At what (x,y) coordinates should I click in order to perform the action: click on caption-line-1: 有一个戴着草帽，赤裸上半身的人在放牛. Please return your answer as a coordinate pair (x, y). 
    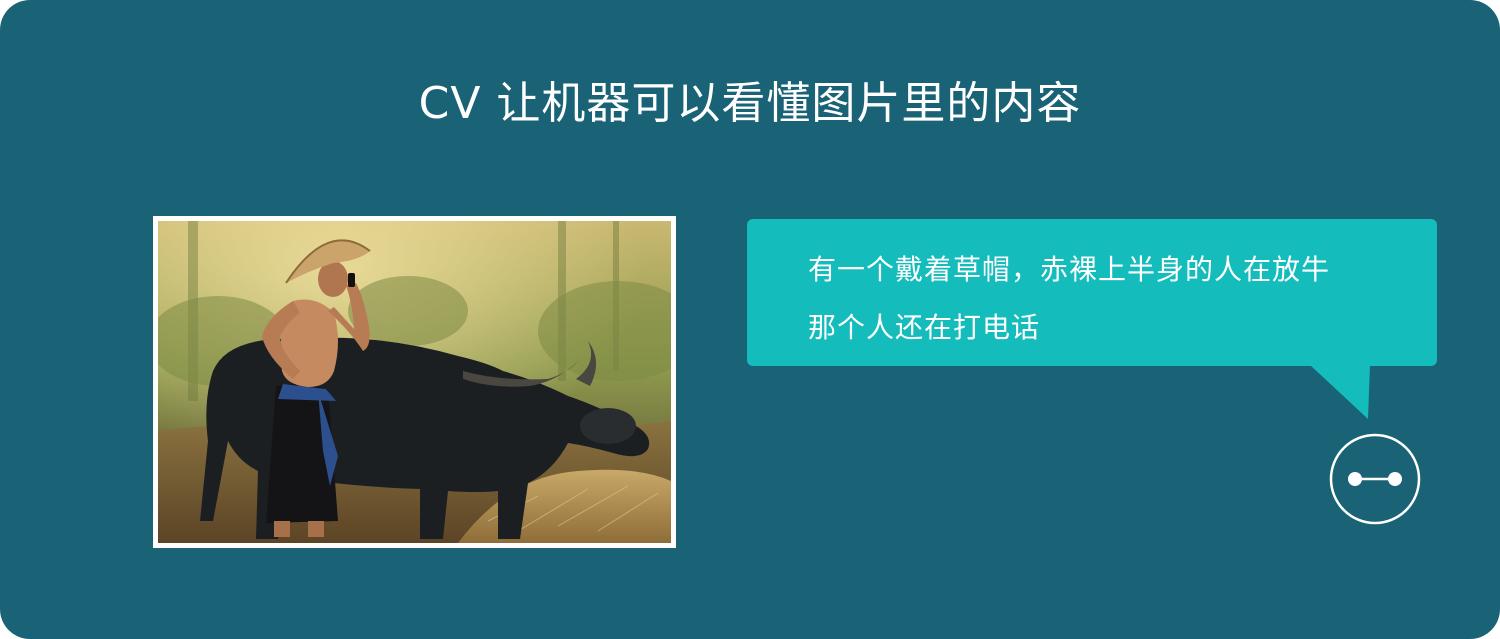
    Looking at the image, I should click on (1069, 269).